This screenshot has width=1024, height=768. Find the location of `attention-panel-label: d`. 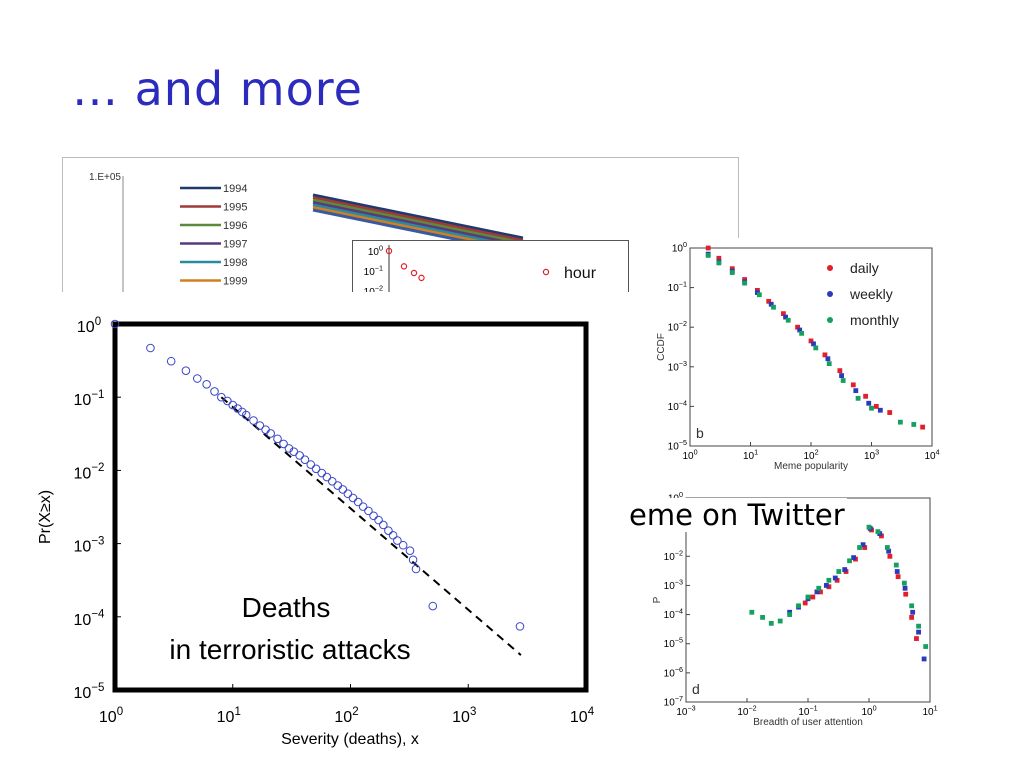

attention-panel-label: d is located at coordinates (696, 689).